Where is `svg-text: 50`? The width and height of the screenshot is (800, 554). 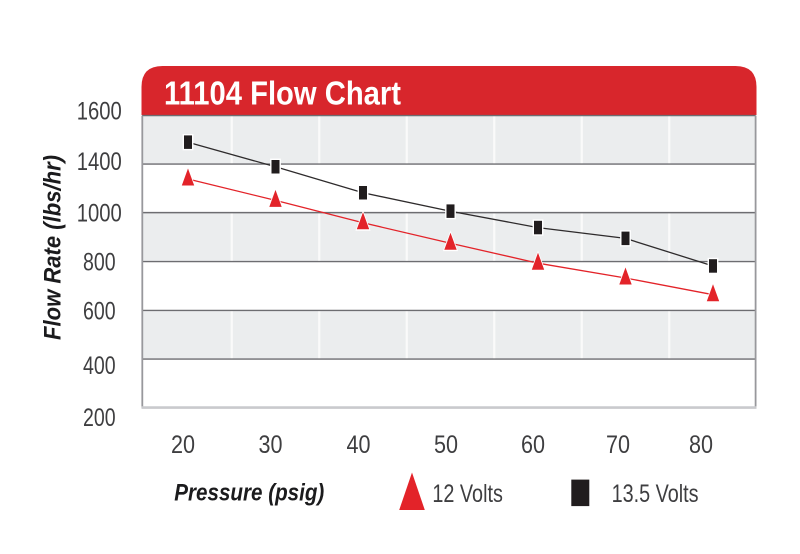 svg-text: 50 is located at coordinates (446, 445).